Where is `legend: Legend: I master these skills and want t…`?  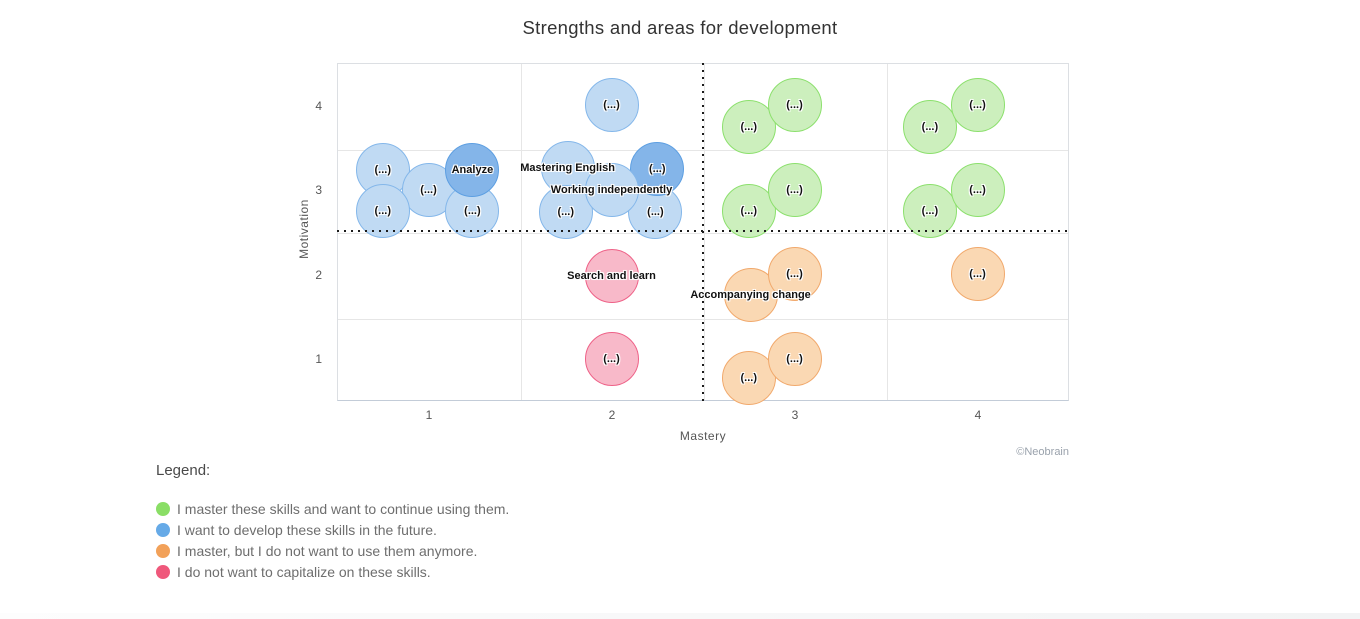 legend: Legend: I master these skills and want t… is located at coordinates (332, 522).